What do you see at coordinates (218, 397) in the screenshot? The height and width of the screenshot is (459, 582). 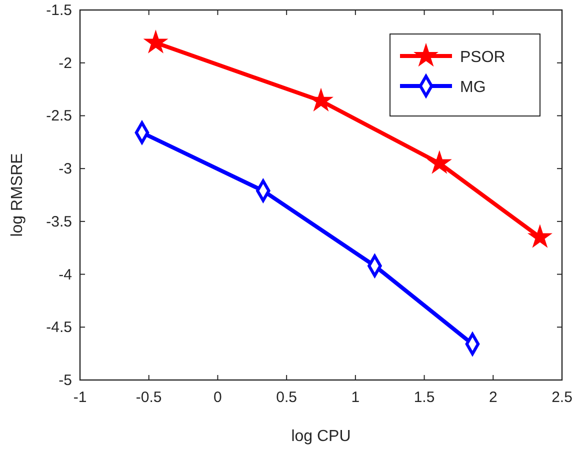 I see `x-tick-label: 0` at bounding box center [218, 397].